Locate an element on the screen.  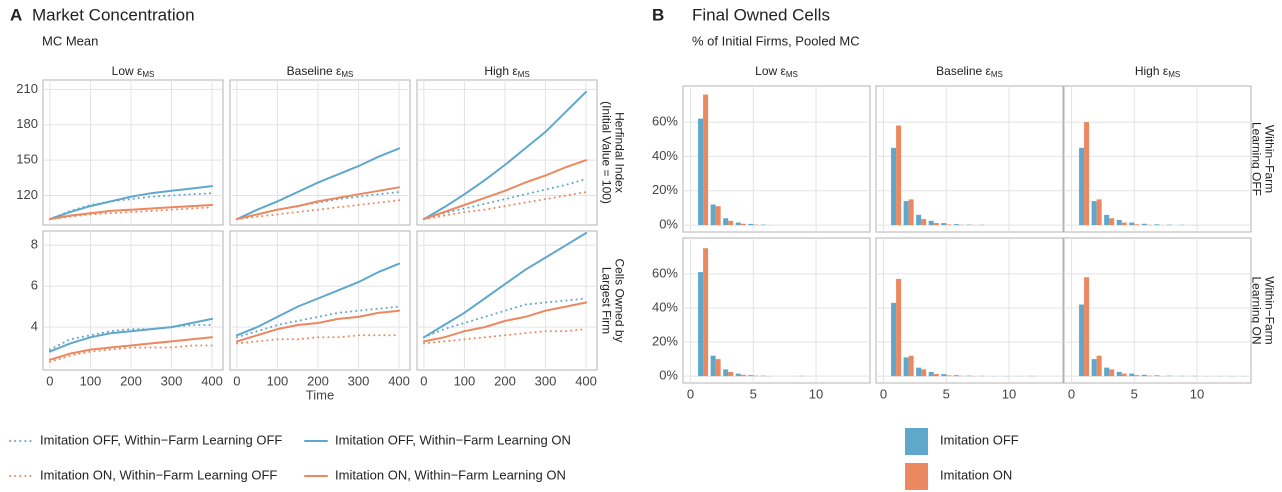
panel-title: Market Concentration is located at coordinates (113, 14).